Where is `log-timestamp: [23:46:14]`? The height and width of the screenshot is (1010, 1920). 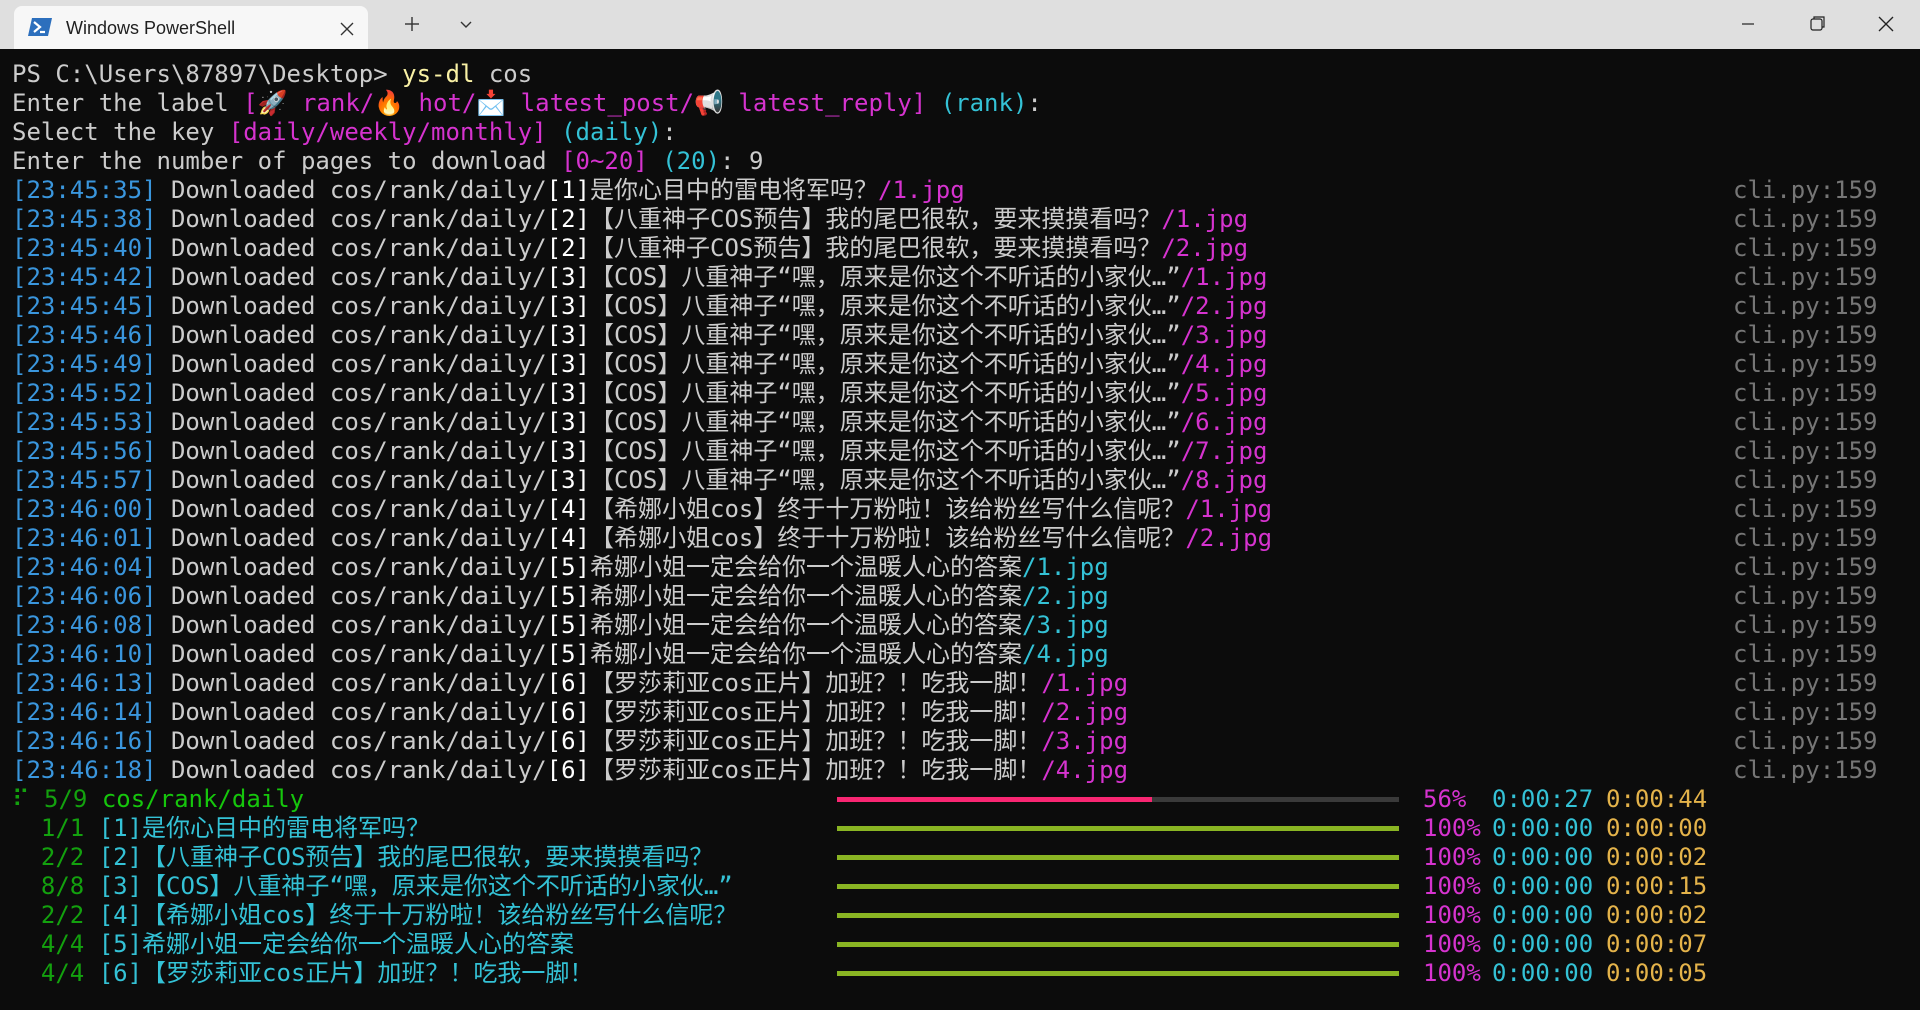 log-timestamp: [23:46:14] is located at coordinates (84, 712).